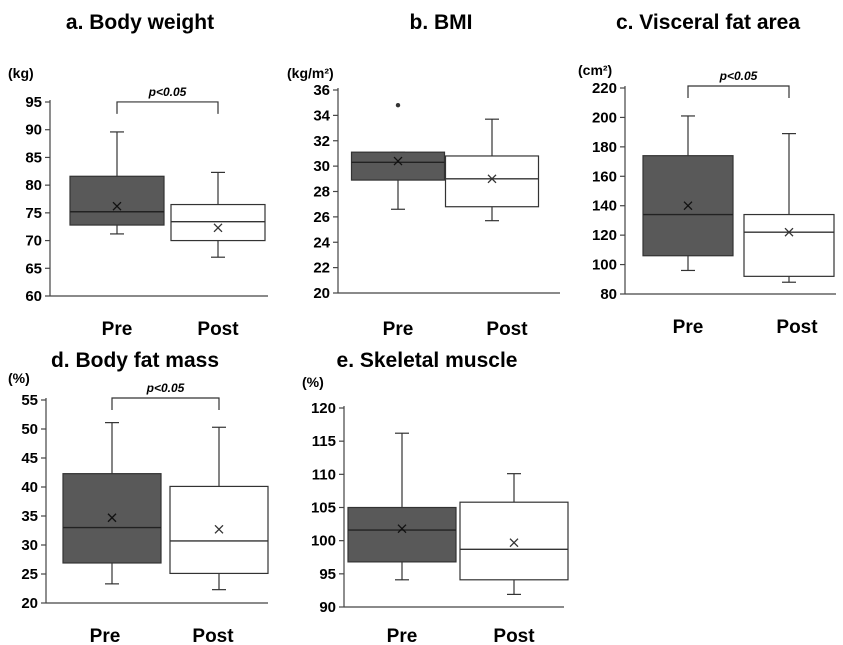  What do you see at coordinates (218, 222) in the screenshot?
I see `panel-a-post-box` at bounding box center [218, 222].